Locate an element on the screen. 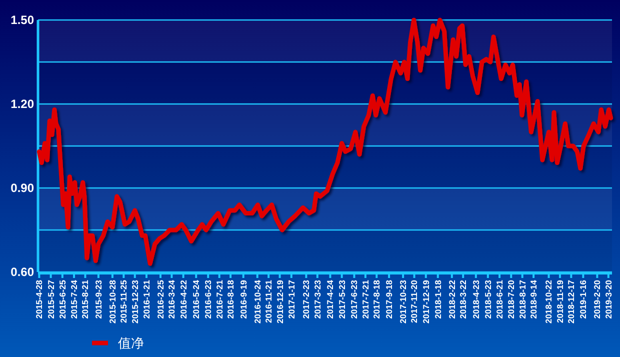  x-tick-label: 2018-3-22 is located at coordinates (463, 299).